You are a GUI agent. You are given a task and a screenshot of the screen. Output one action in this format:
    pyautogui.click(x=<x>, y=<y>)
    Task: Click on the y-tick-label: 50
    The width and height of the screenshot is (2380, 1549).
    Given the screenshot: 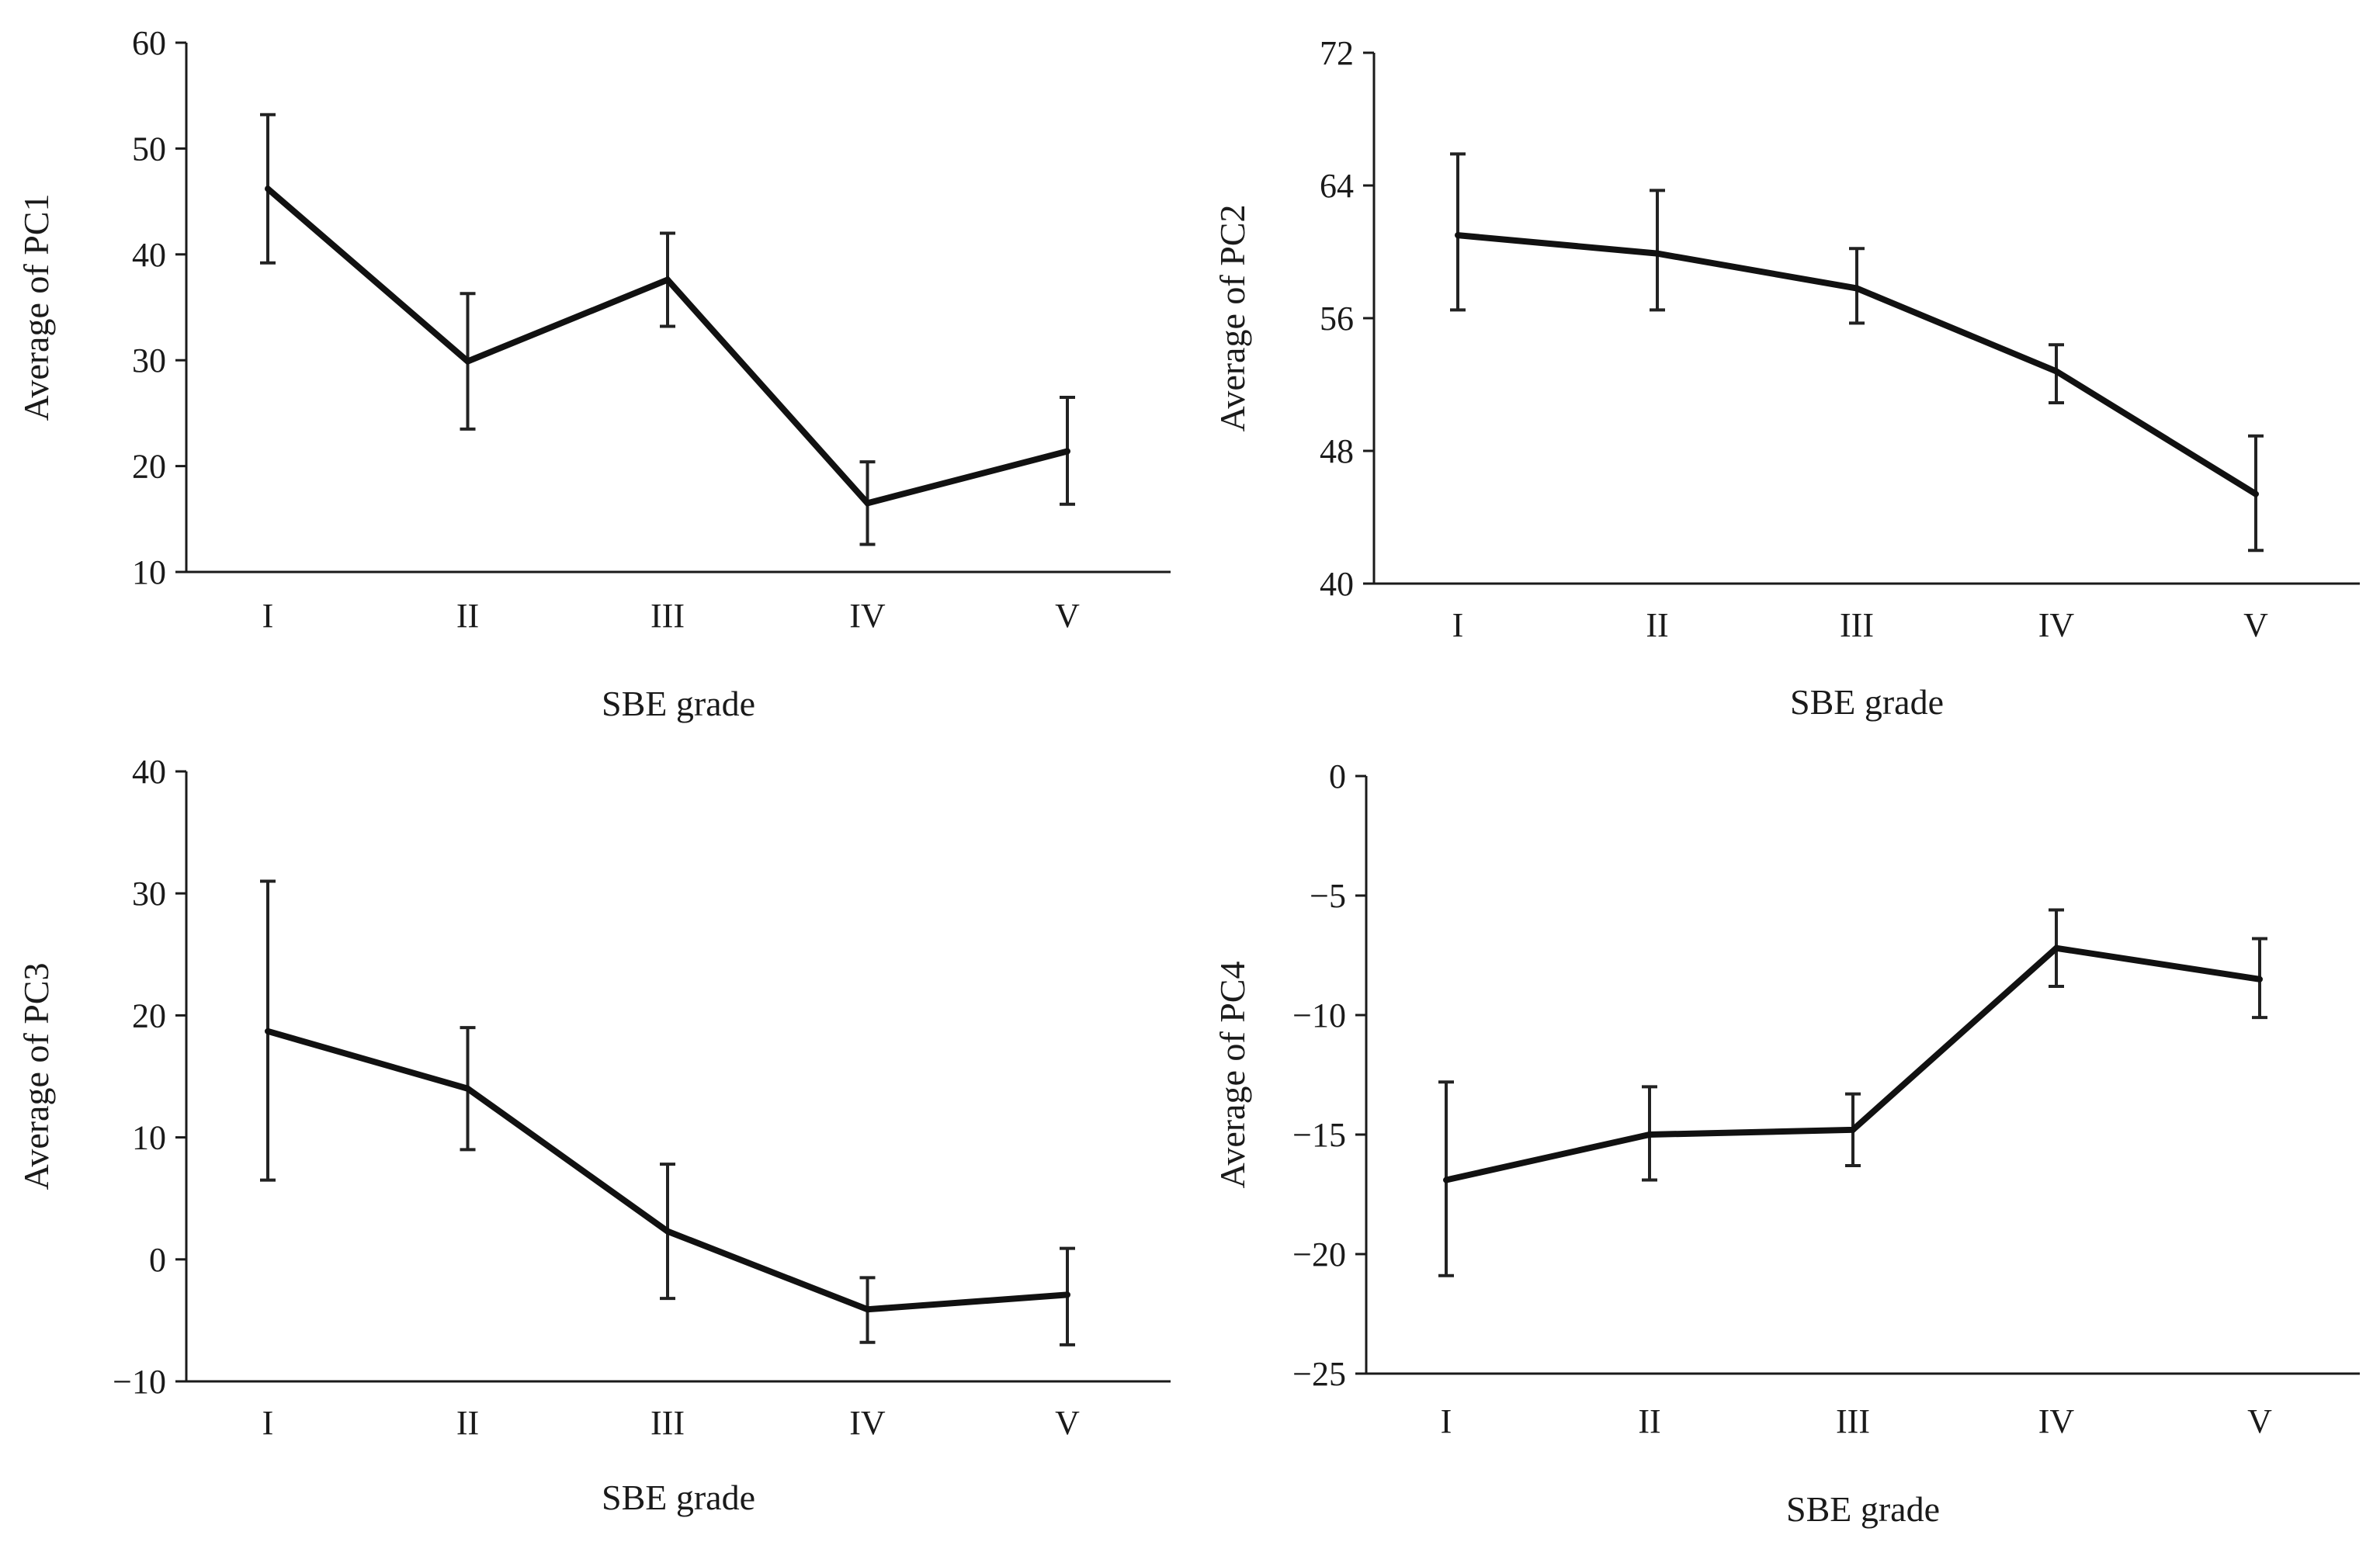 What is the action you would take?
    pyautogui.click(x=149, y=149)
    